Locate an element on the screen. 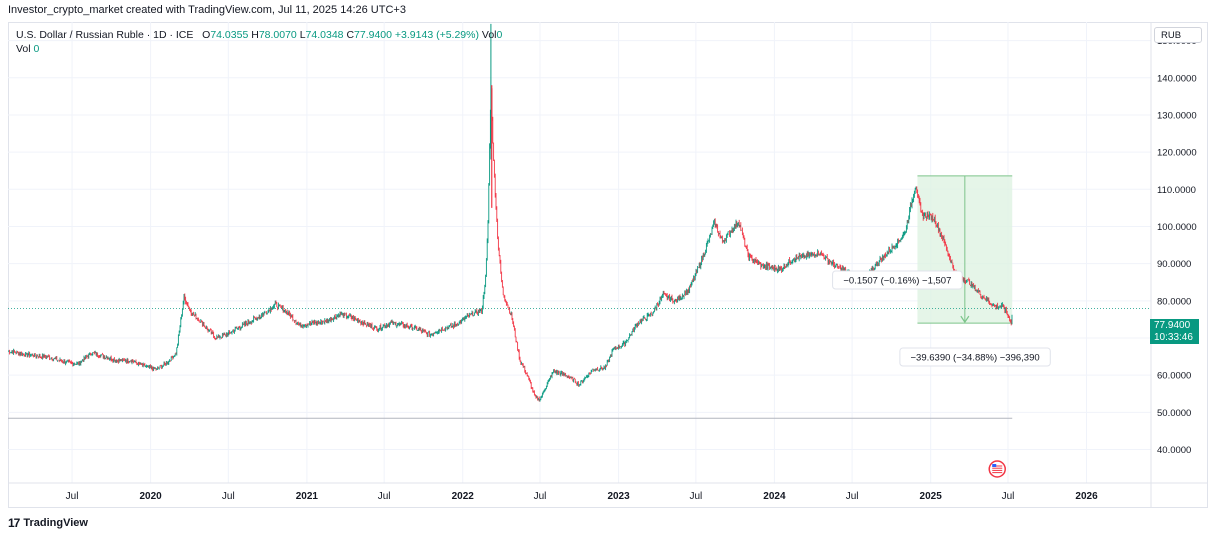 The width and height of the screenshot is (1215, 537). volume-legend: Vol 0 is located at coordinates (28, 49).